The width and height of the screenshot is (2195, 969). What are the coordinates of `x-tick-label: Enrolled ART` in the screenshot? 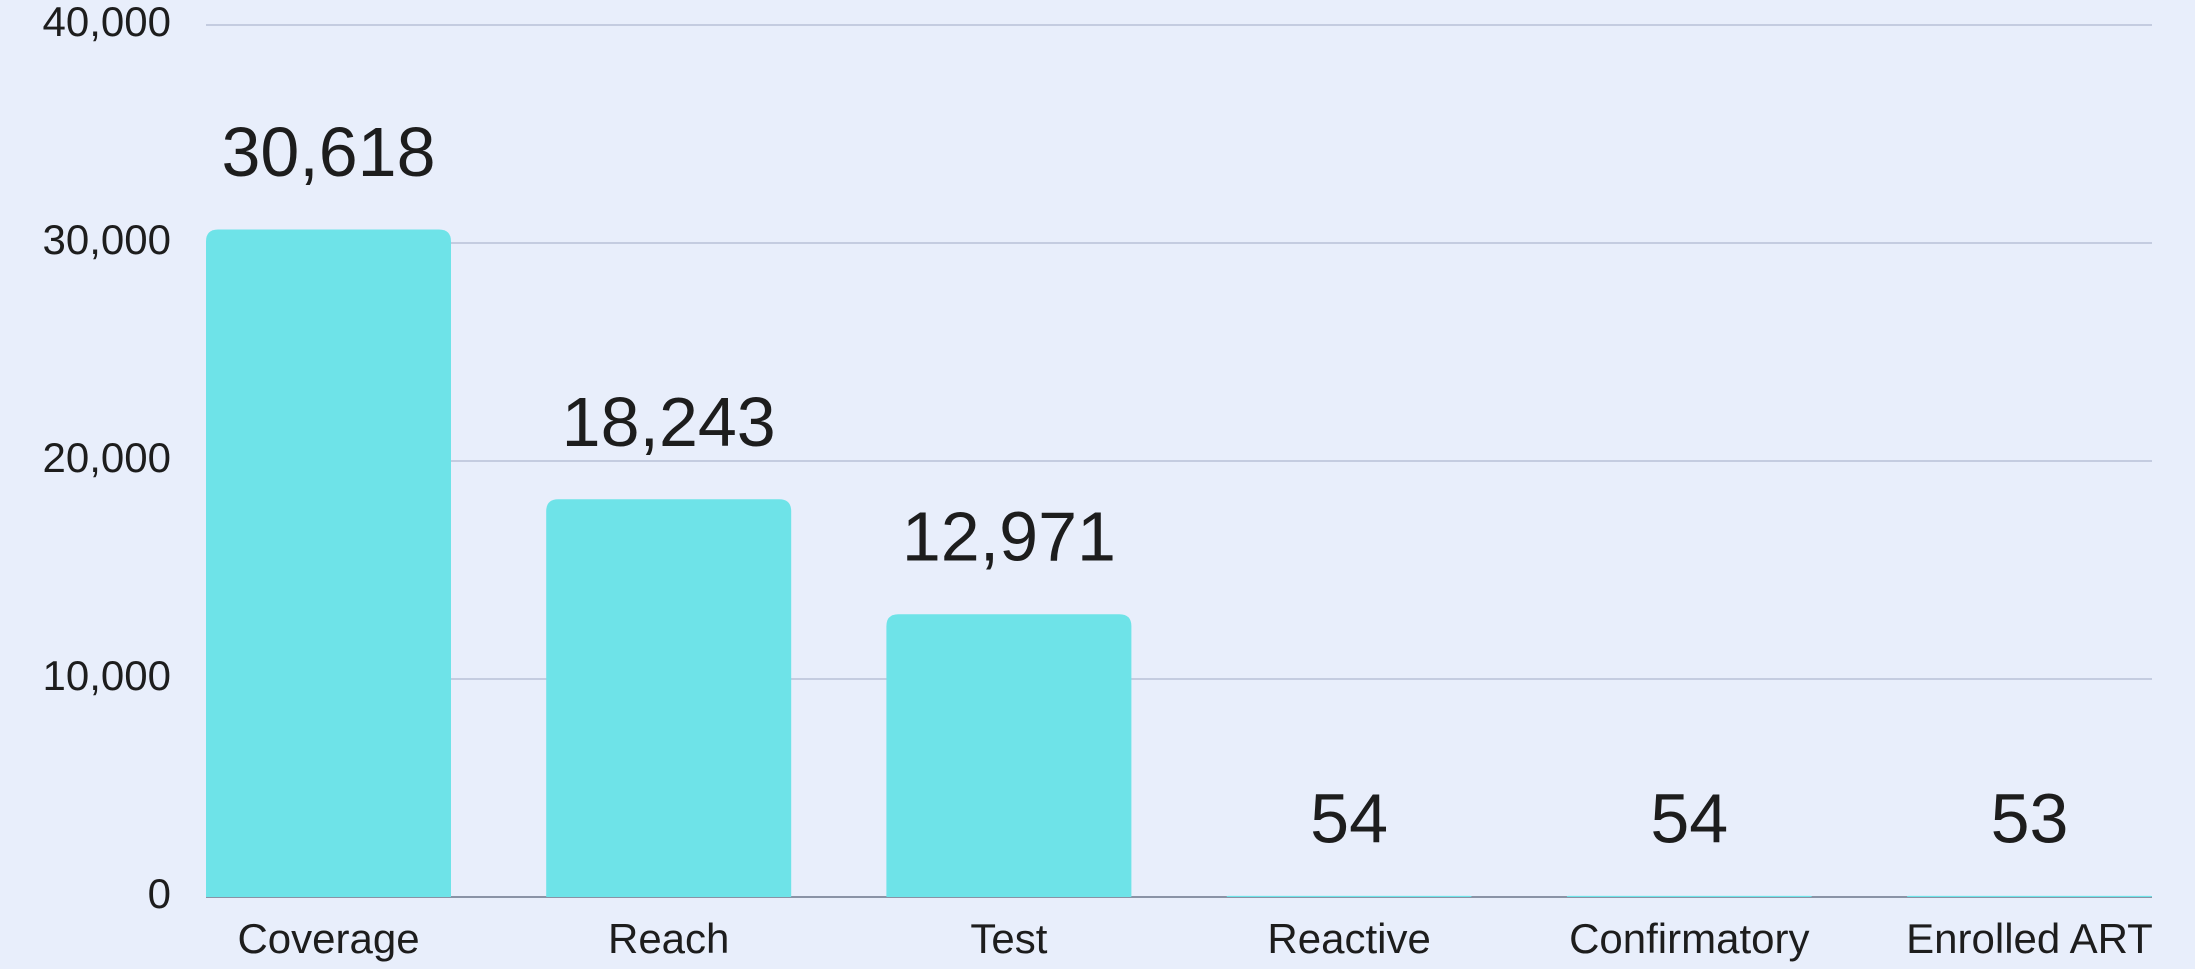 It's located at (2029, 938).